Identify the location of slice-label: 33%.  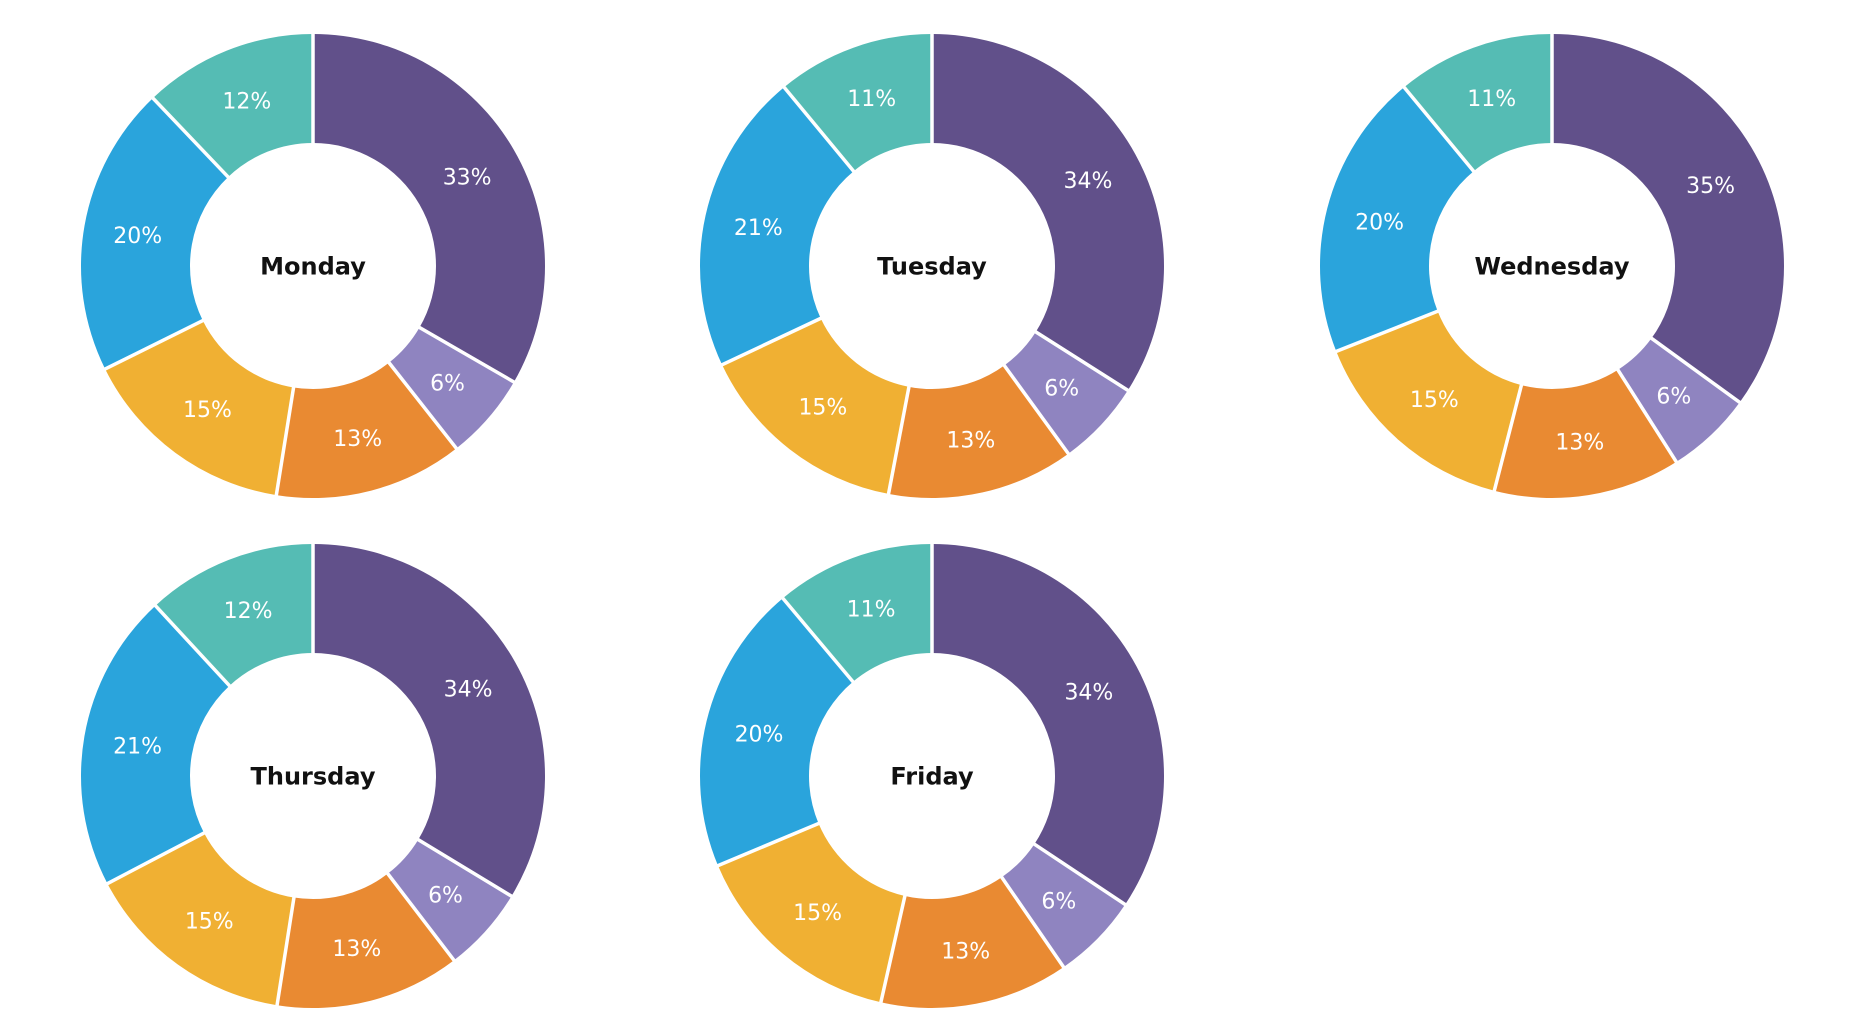
(467, 178).